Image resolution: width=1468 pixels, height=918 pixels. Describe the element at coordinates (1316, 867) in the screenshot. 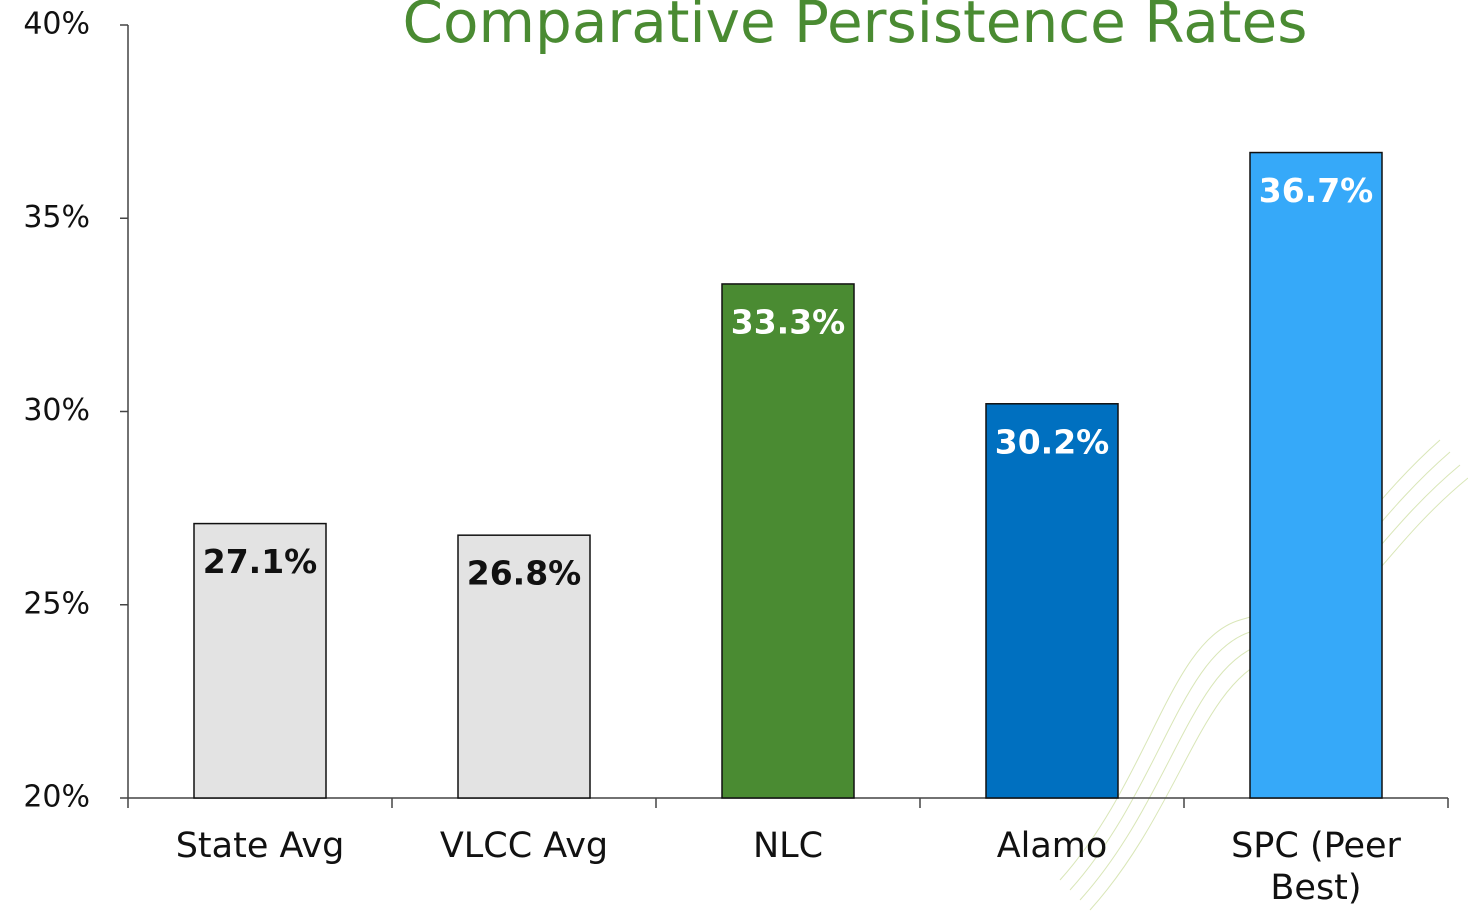

I see `x-tick-label: SPC (Peer Best)` at that location.